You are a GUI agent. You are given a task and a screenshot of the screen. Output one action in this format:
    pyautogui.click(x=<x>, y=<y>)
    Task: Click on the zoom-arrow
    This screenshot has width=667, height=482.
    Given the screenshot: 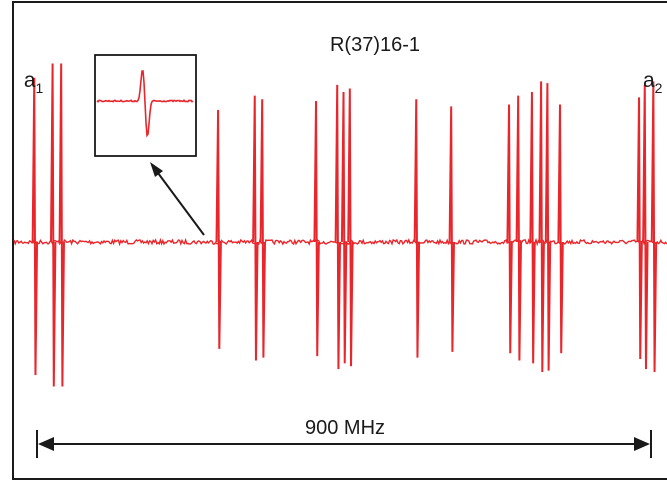 What is the action you would take?
    pyautogui.click(x=177, y=199)
    